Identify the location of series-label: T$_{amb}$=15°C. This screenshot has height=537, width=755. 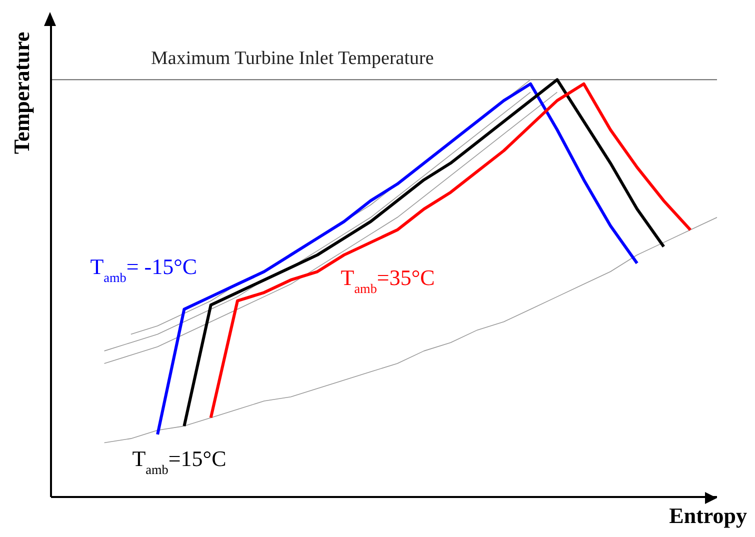
(179, 461).